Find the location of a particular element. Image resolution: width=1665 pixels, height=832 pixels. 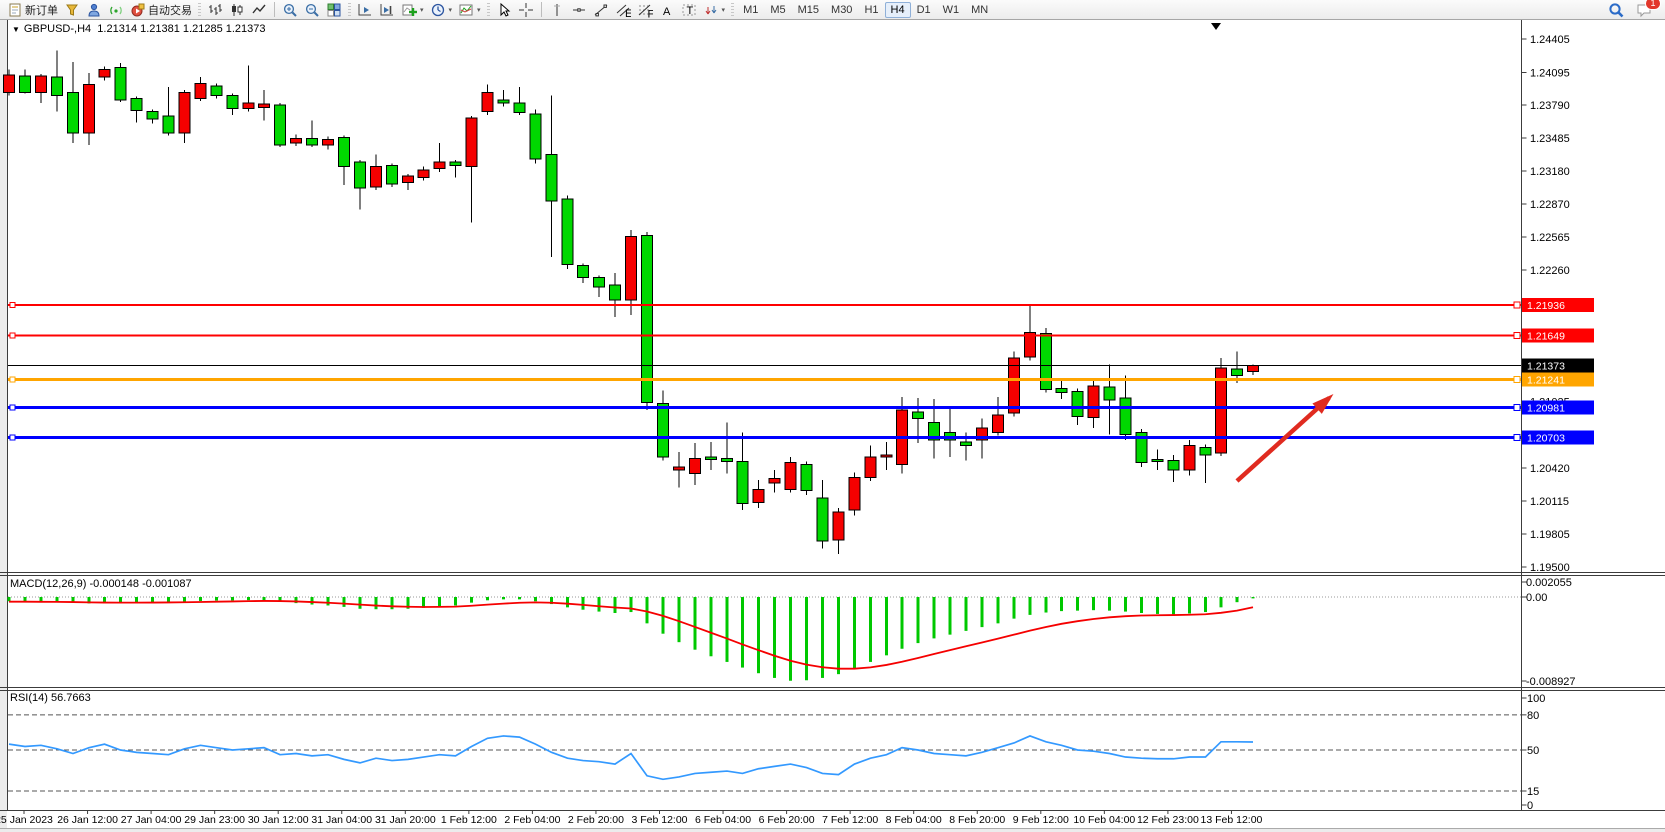

line-chart-mode-button is located at coordinates (259, 10).